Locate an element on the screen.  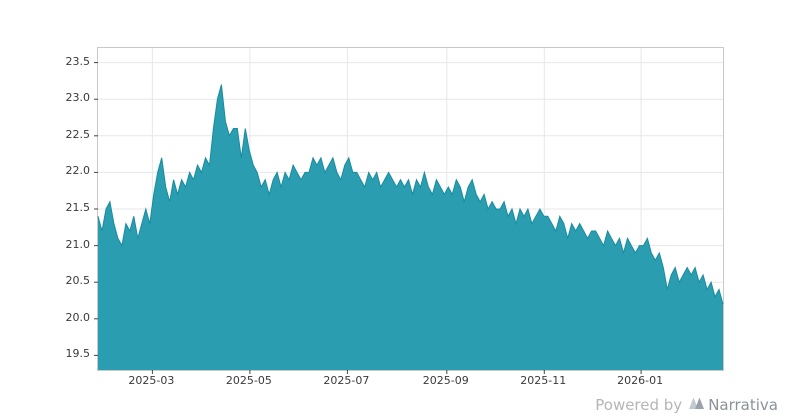
footer: Powered by Narrativa is located at coordinates (686, 405).